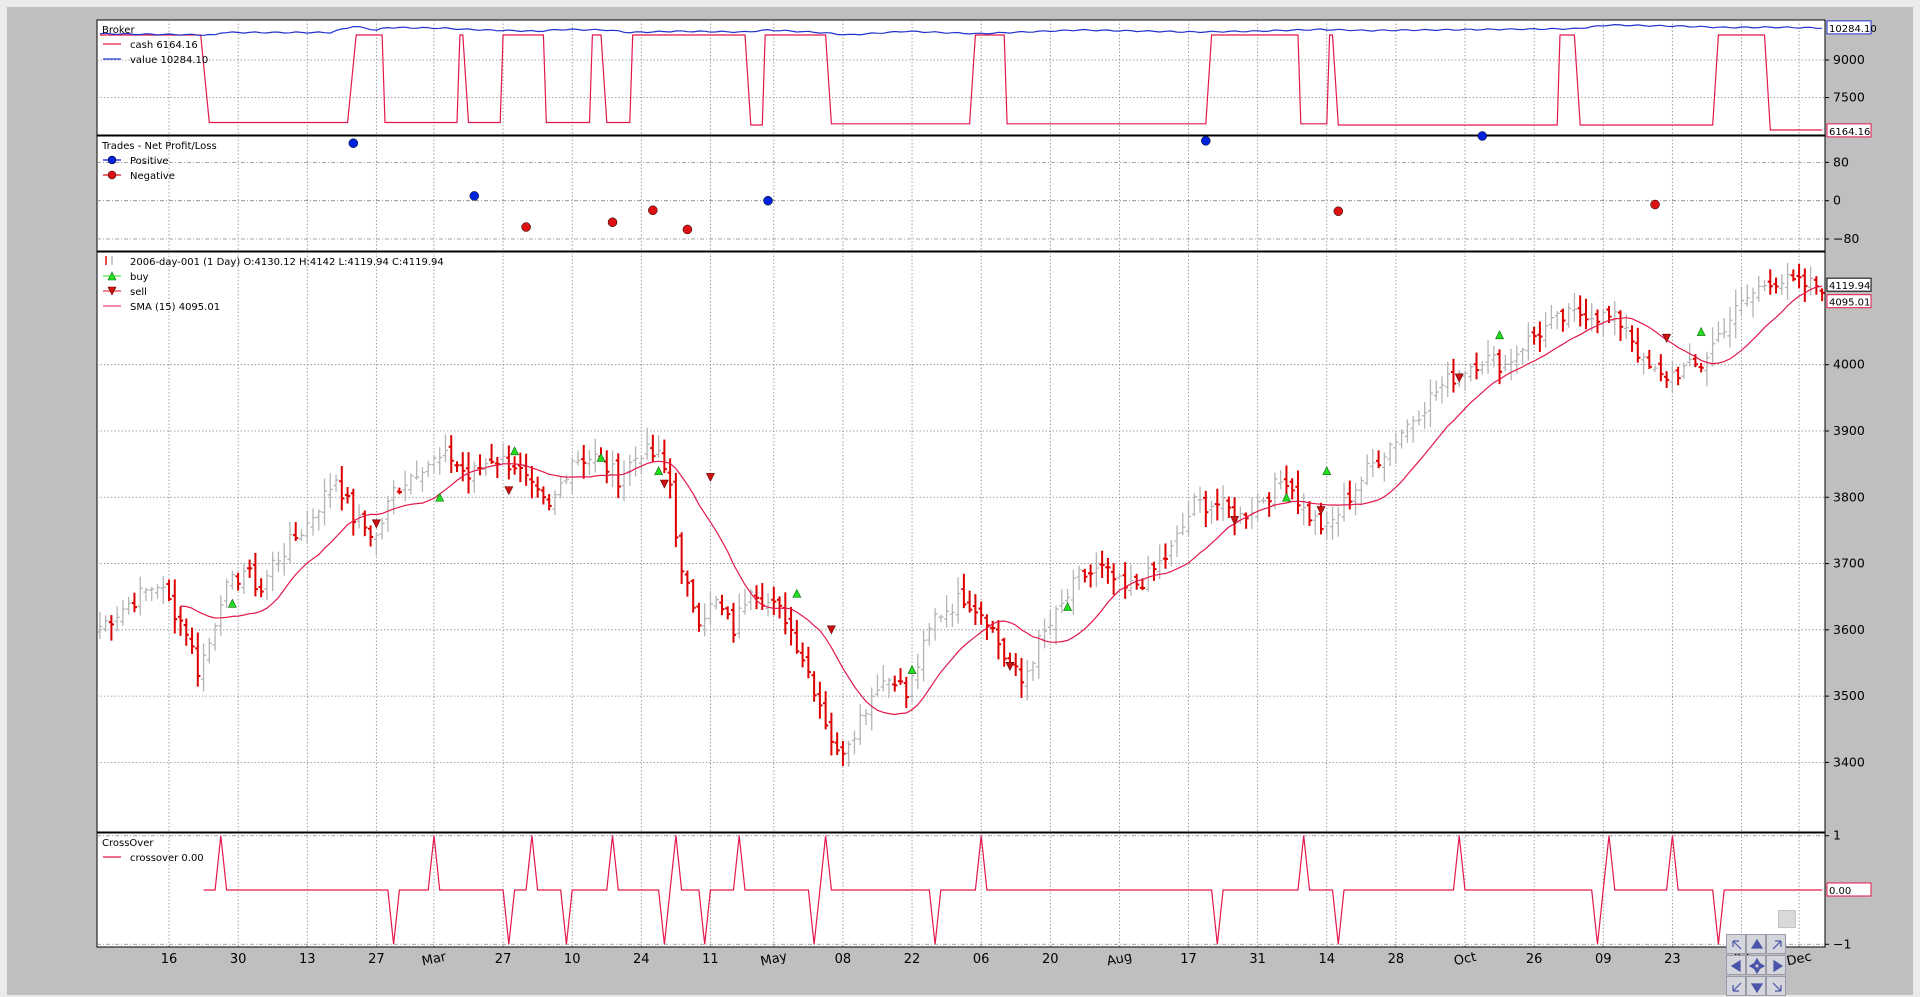 The image size is (1920, 997). I want to click on y-tick-label: 1, so click(1837, 835).